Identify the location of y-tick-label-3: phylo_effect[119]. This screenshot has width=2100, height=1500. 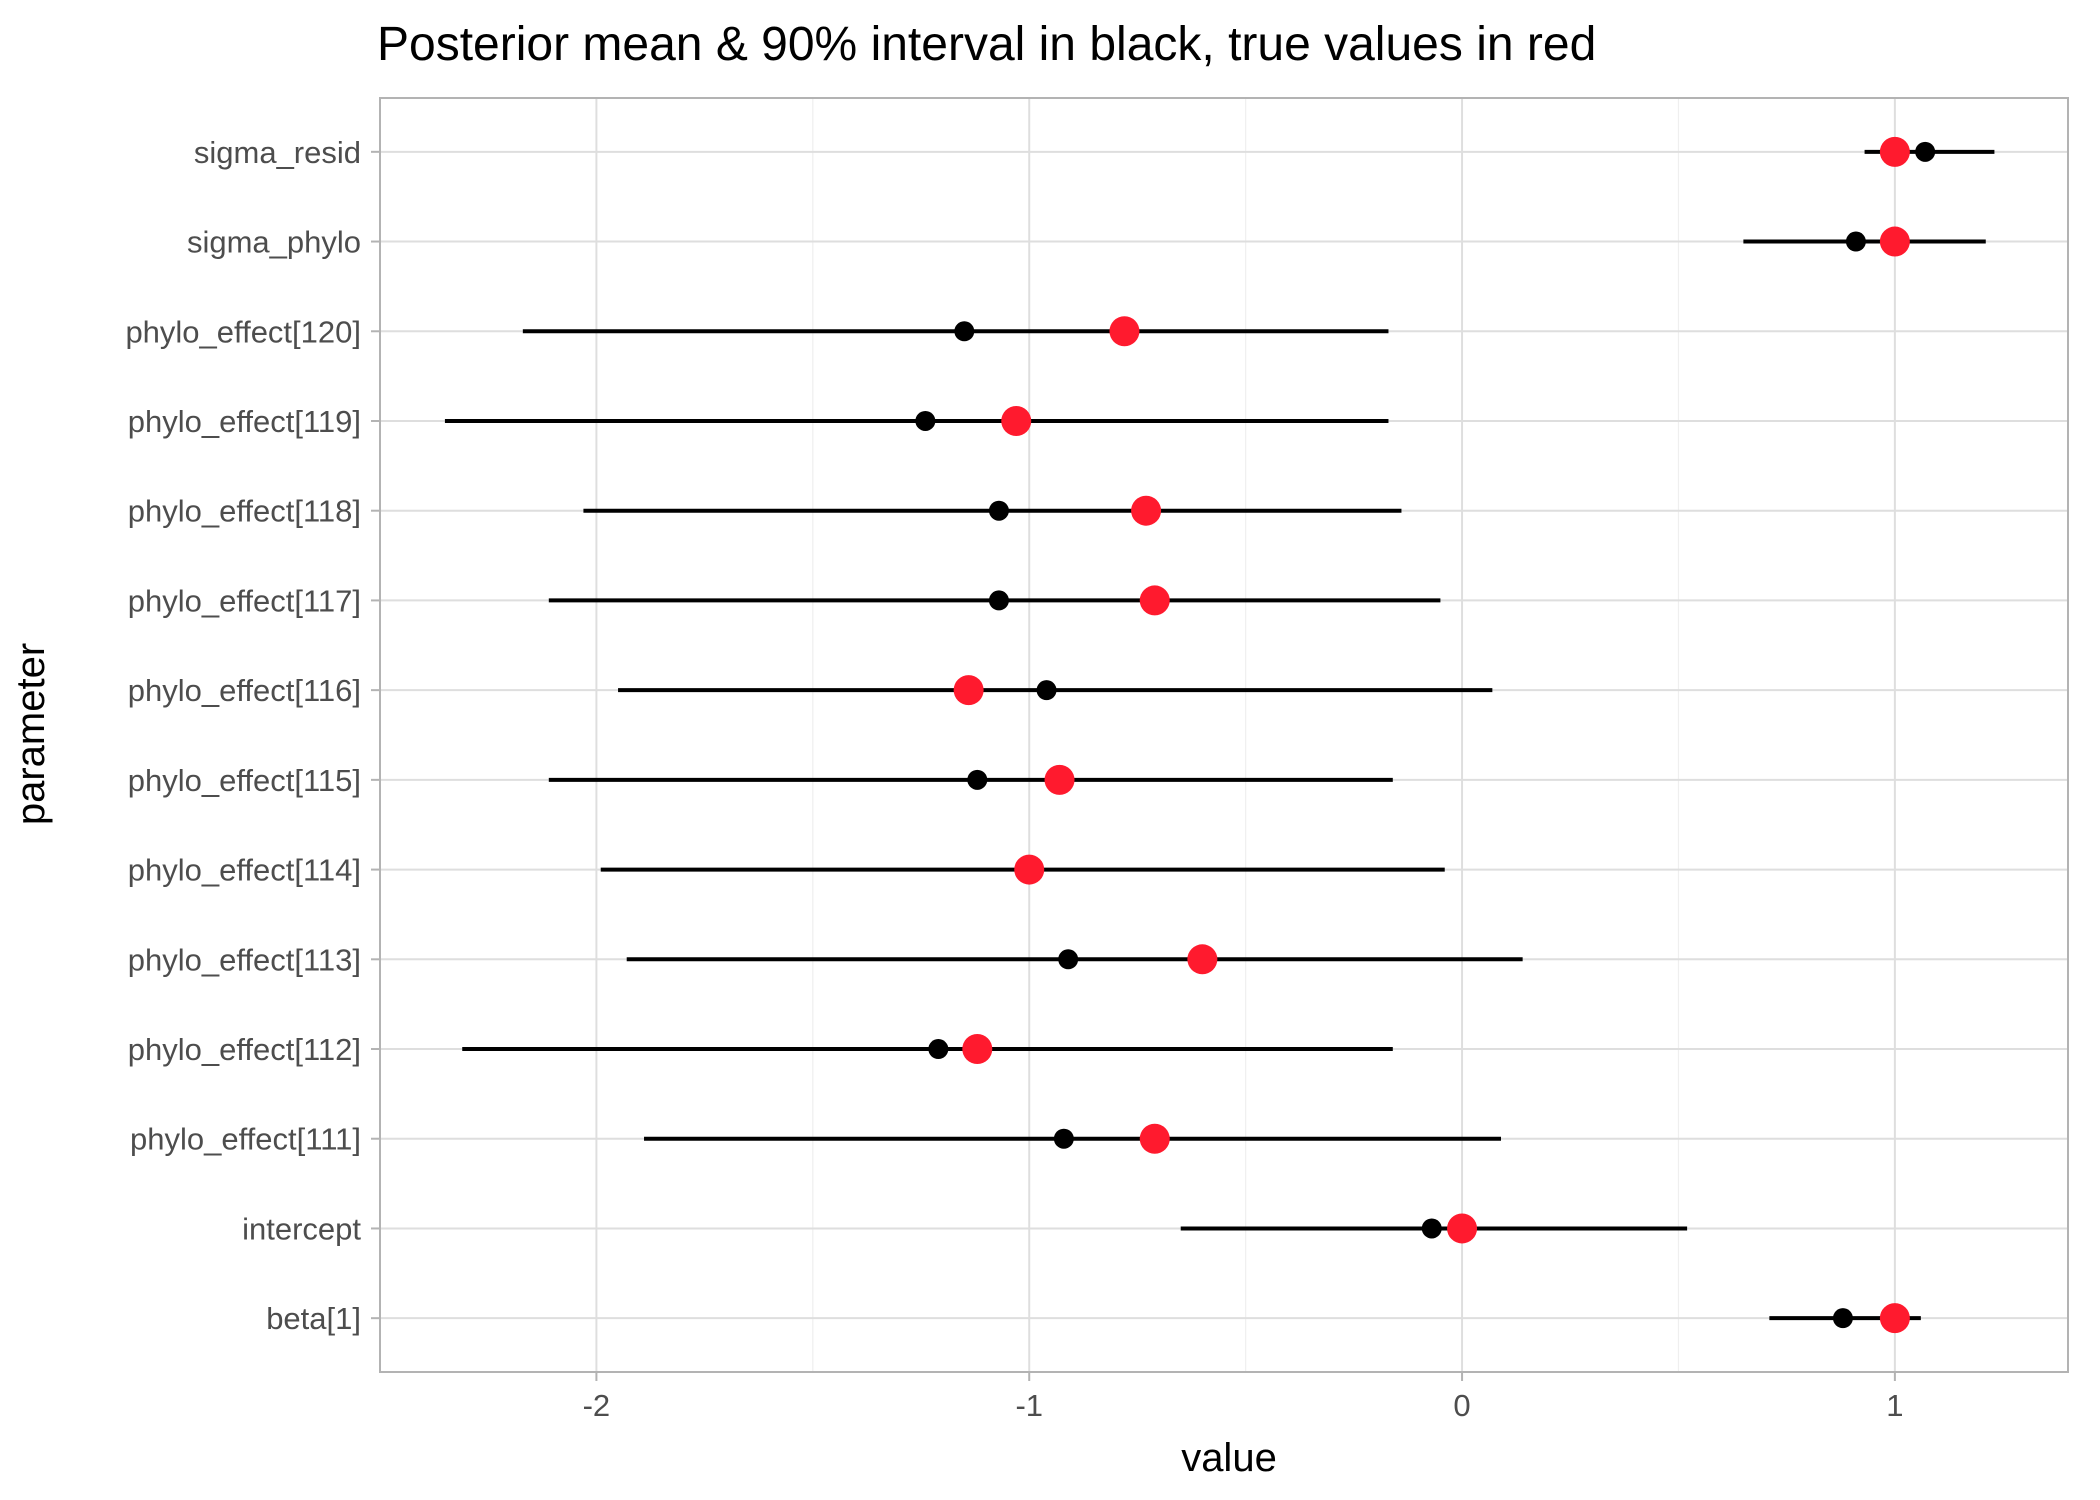
(244, 421).